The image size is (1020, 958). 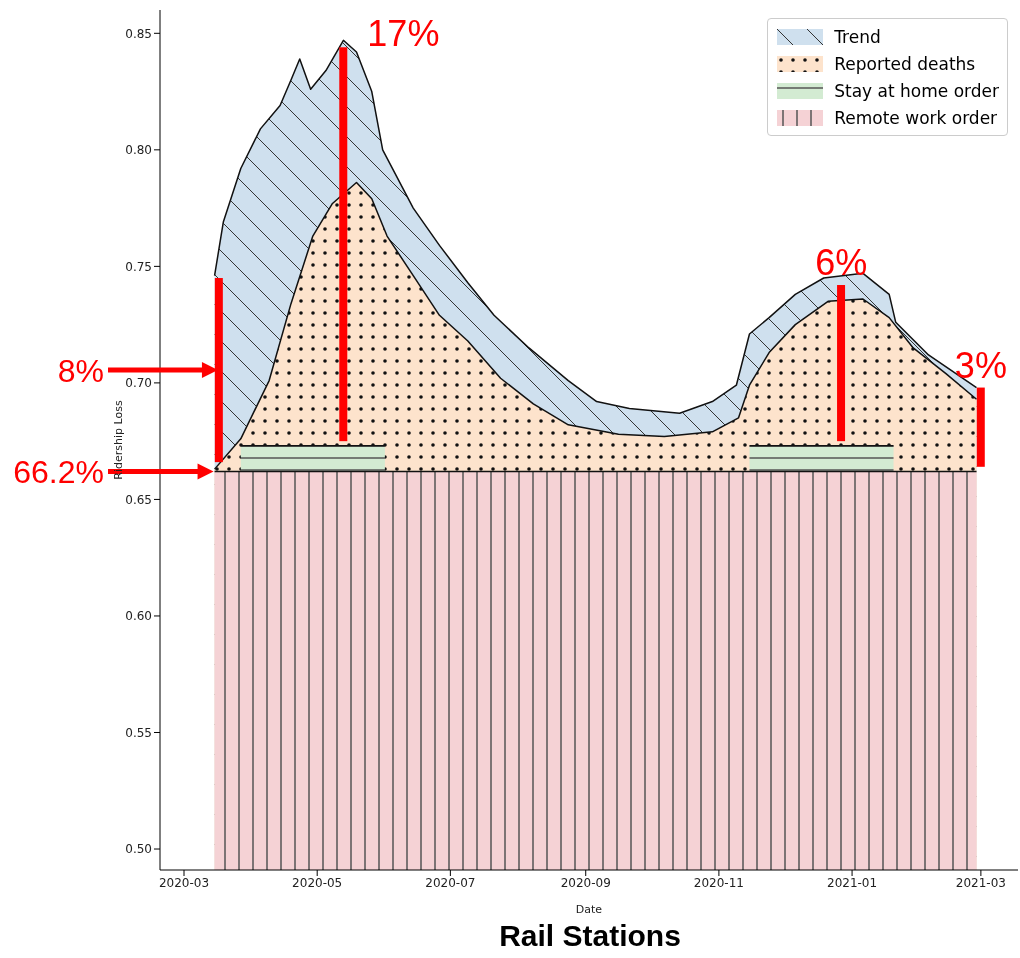 I want to click on y-tick-label: 0.65, so click(x=138, y=499).